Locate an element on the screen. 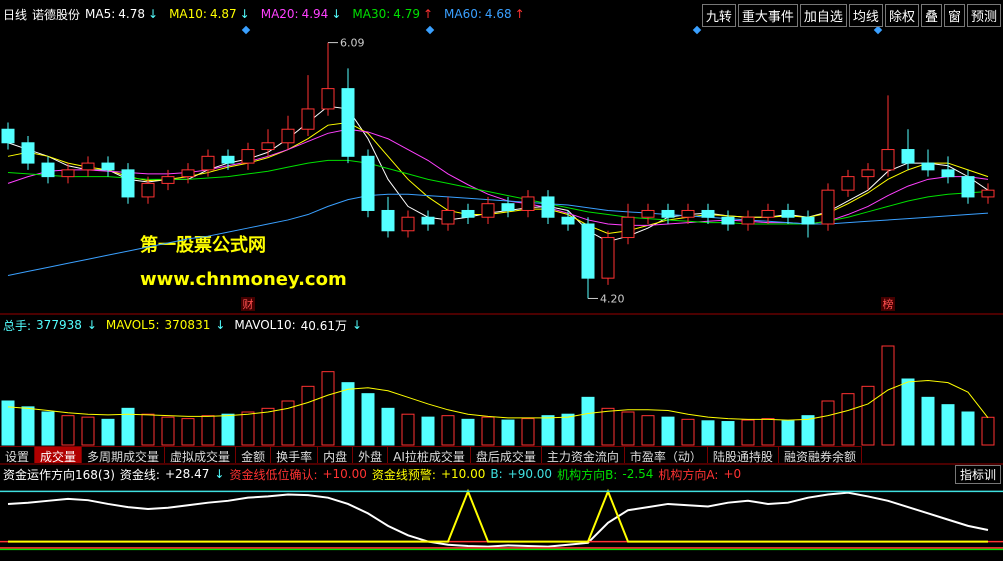  watermark-url: www.chnmoney.com is located at coordinates (243, 279).